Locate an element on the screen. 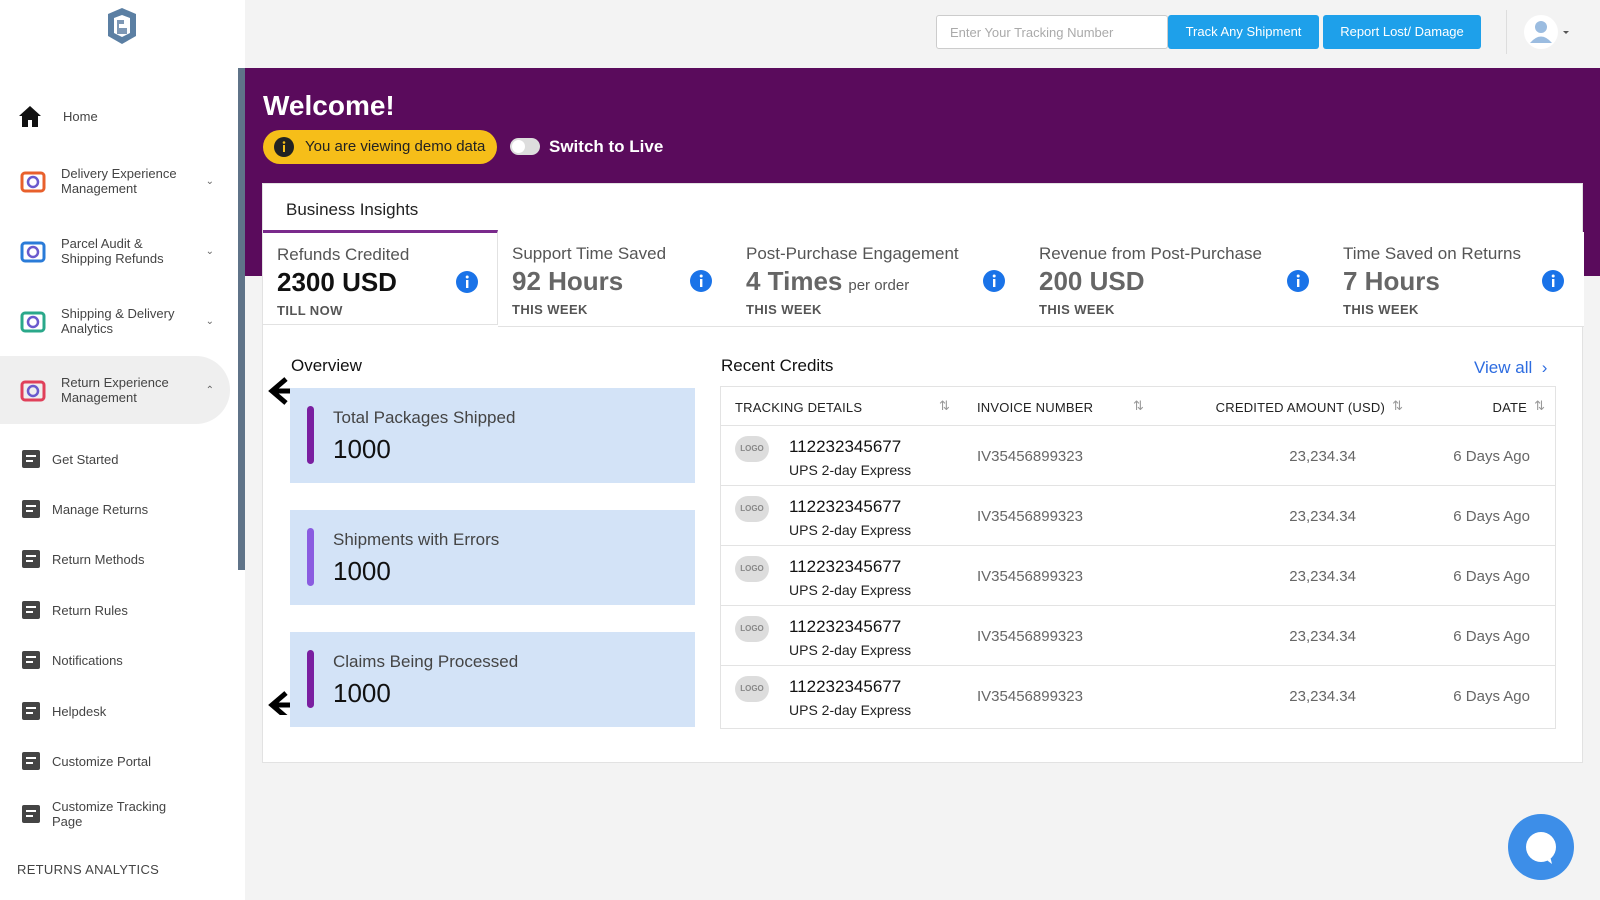  stat-value: 1000 is located at coordinates (362, 693).